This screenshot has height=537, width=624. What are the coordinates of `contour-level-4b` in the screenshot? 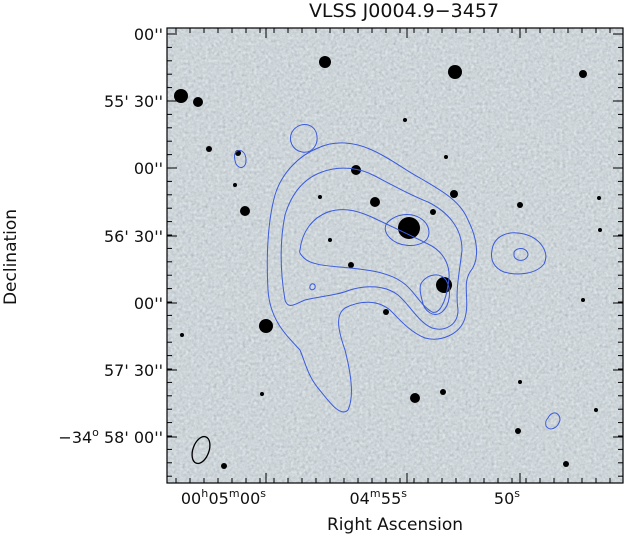 It's located at (434, 294).